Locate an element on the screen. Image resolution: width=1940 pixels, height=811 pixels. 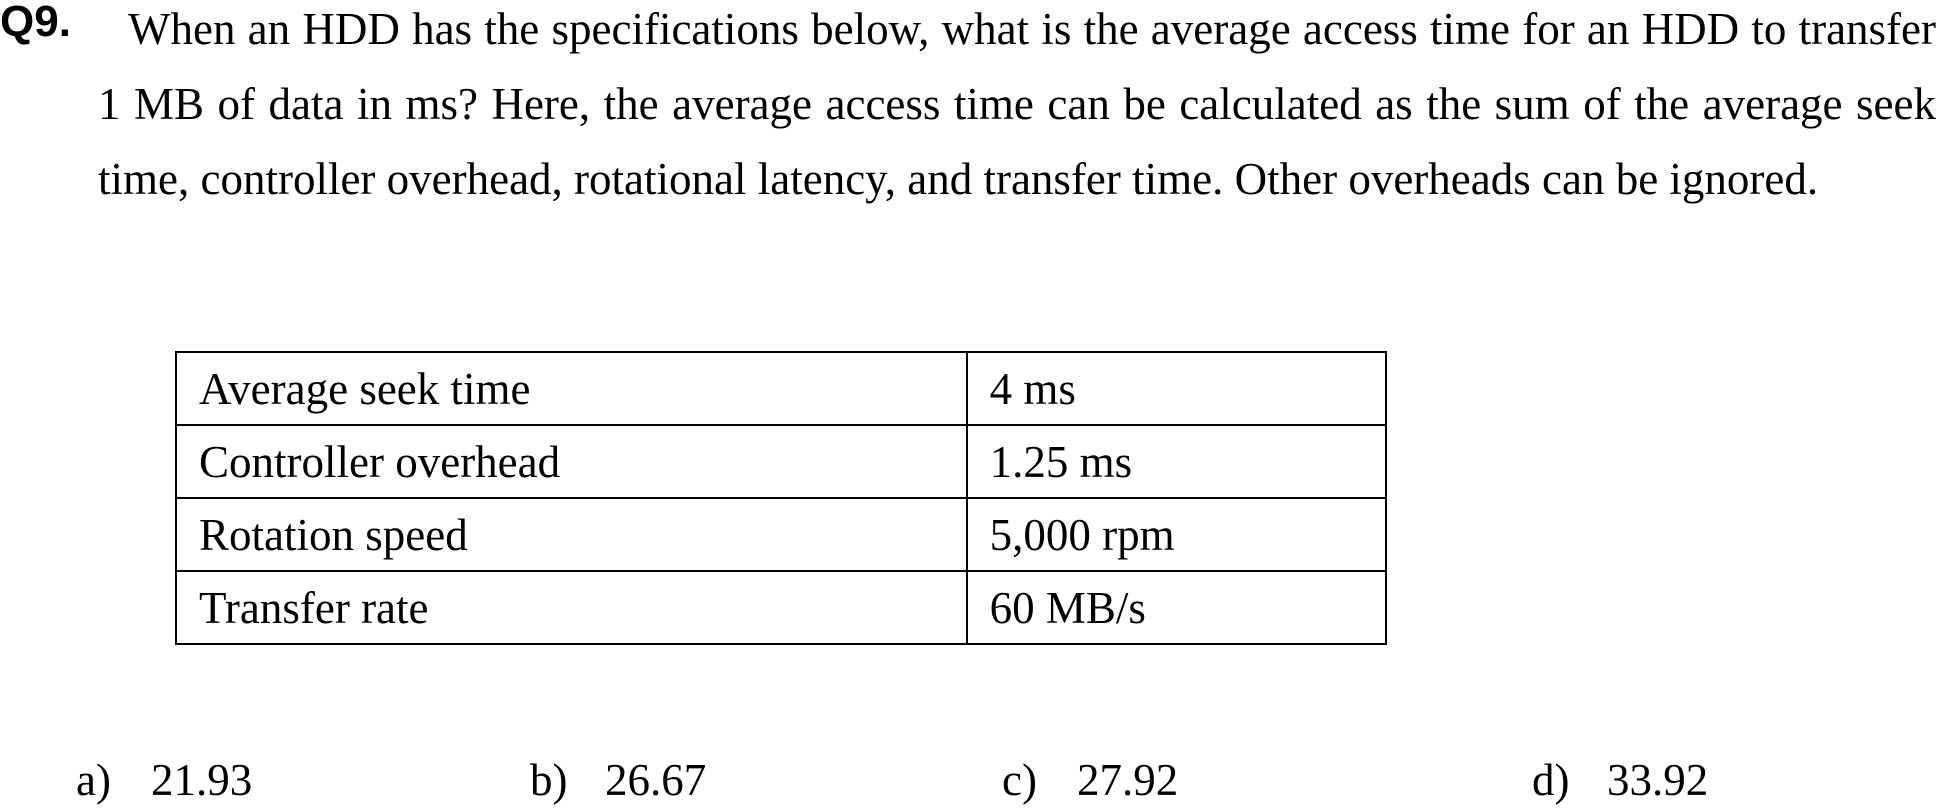
table-row: Average seek time 4 ms is located at coordinates (781, 388).